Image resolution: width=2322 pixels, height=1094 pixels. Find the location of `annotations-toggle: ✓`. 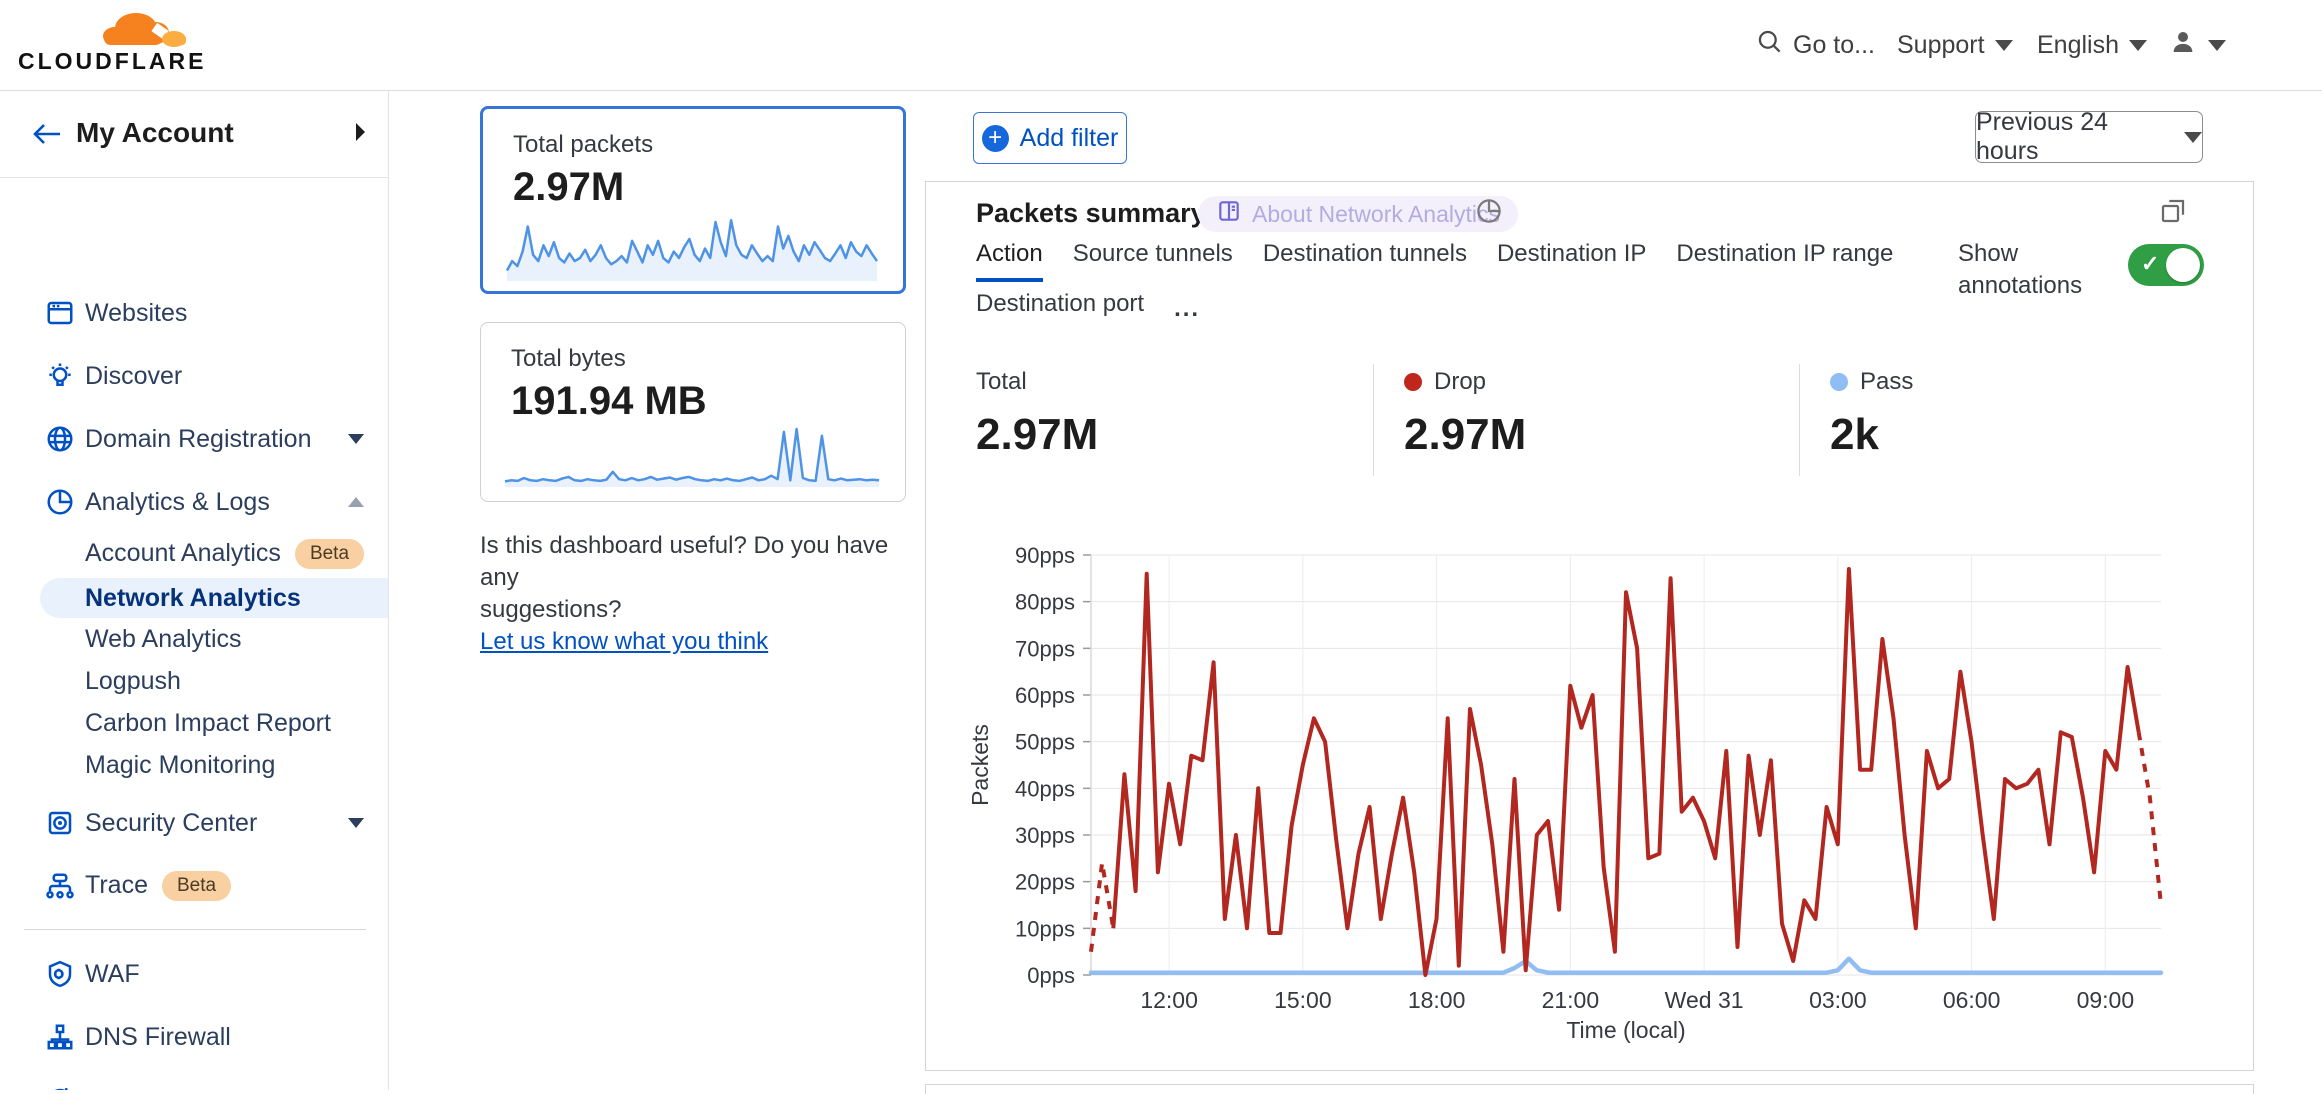

annotations-toggle: ✓ is located at coordinates (2166, 265).